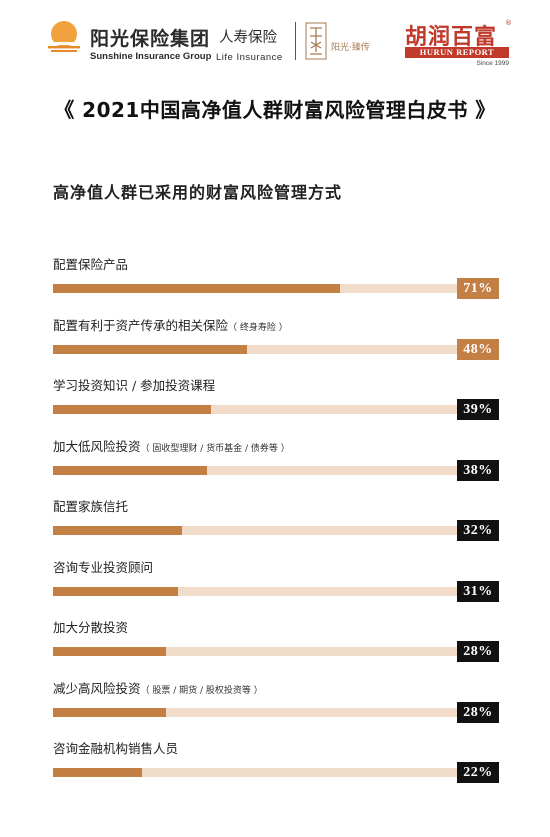  I want to click on report-title: 《 2021中国高净值人群财富风险管理白皮书 》, so click(275, 110).